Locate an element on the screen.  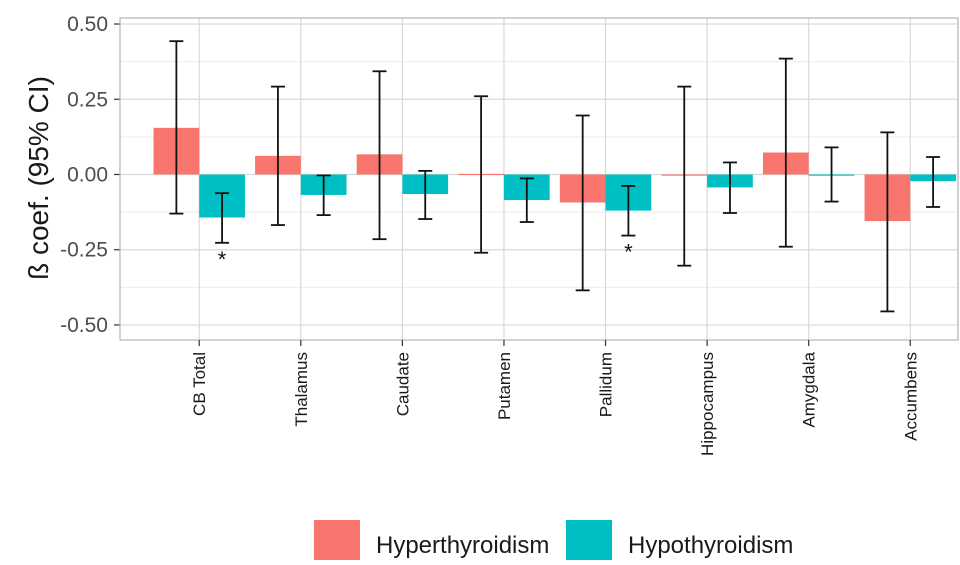
x-tick-label: Putamen is located at coordinates (504, 386).